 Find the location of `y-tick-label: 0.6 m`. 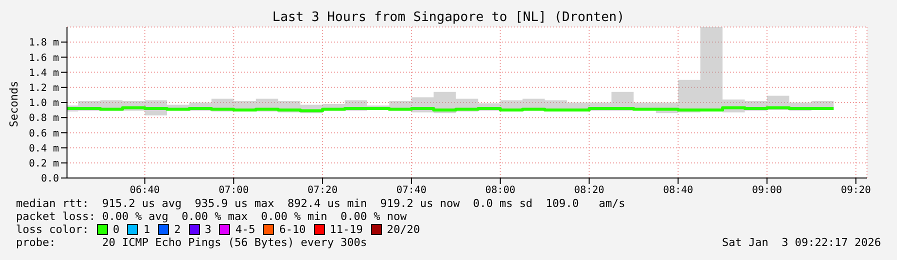

y-tick-label: 0.6 m is located at coordinates (43, 134).